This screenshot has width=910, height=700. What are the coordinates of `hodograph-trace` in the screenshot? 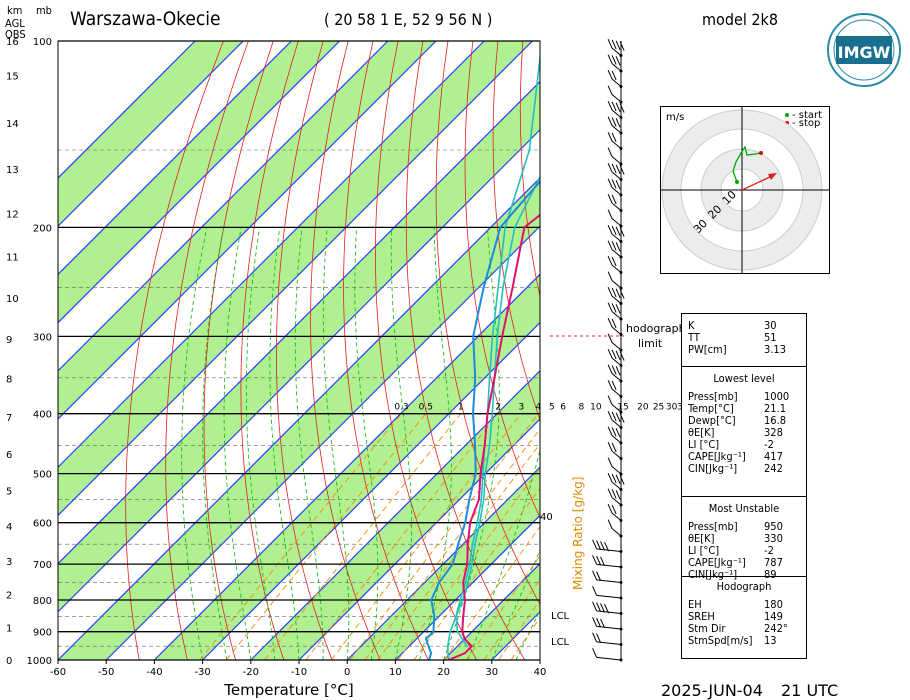 It's located at (747, 164).